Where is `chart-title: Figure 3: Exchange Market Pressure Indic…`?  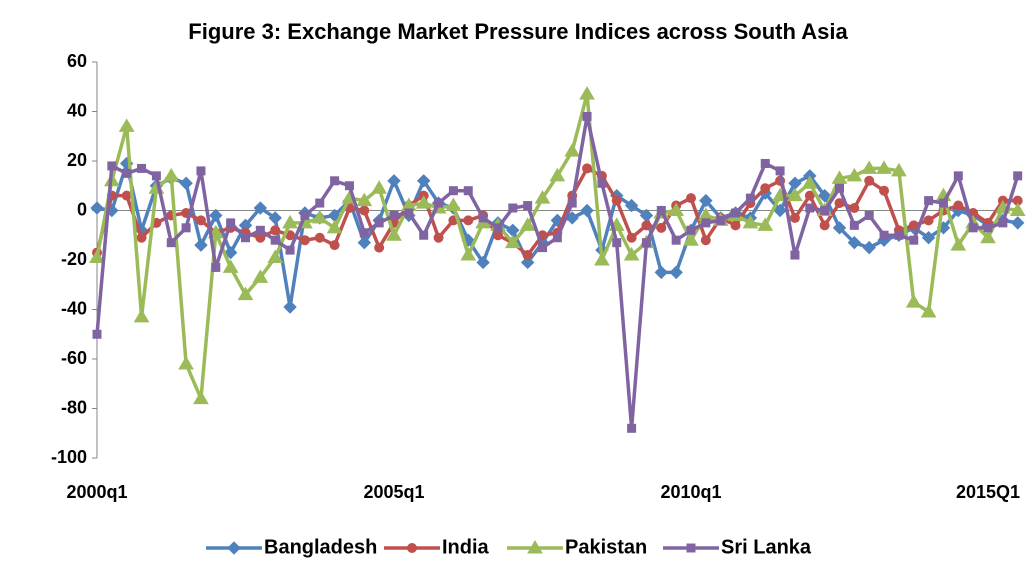 chart-title: Figure 3: Exchange Market Pressure Indic… is located at coordinates (518, 31).